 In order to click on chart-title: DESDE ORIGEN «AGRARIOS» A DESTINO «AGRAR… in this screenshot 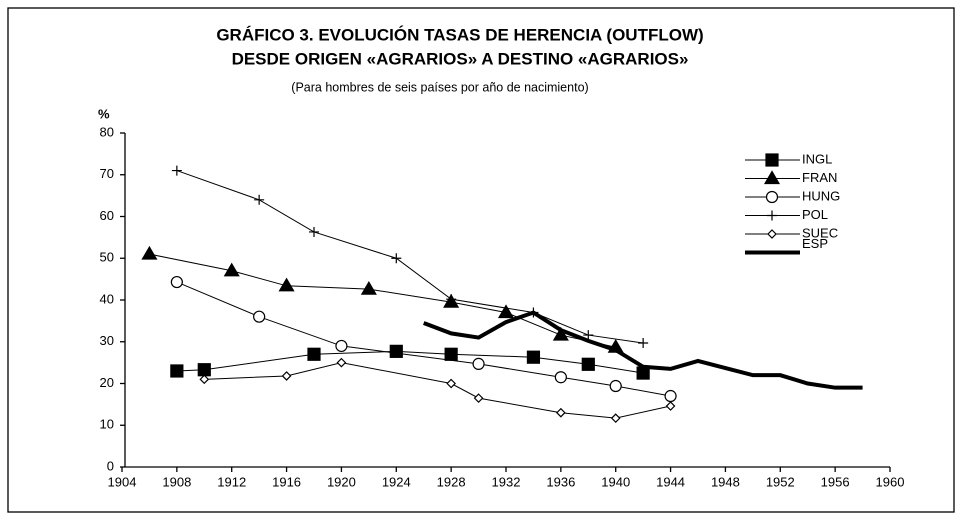, I will do `click(460, 58)`.